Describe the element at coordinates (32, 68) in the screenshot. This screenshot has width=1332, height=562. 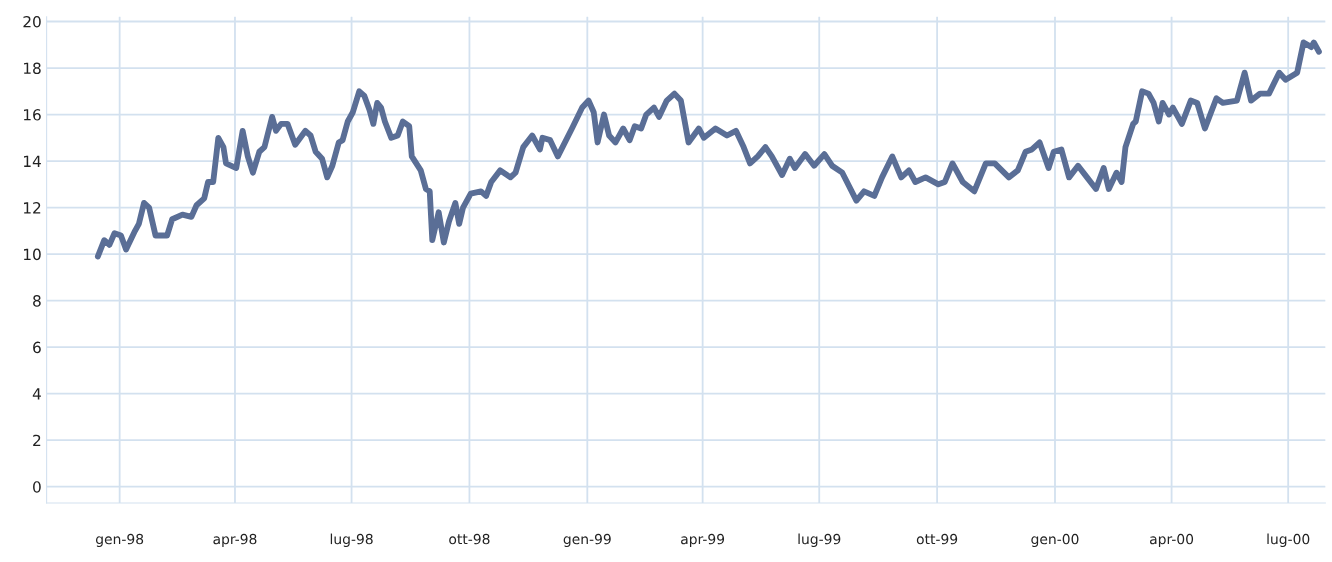
I see `y-tick-label: 18` at that location.